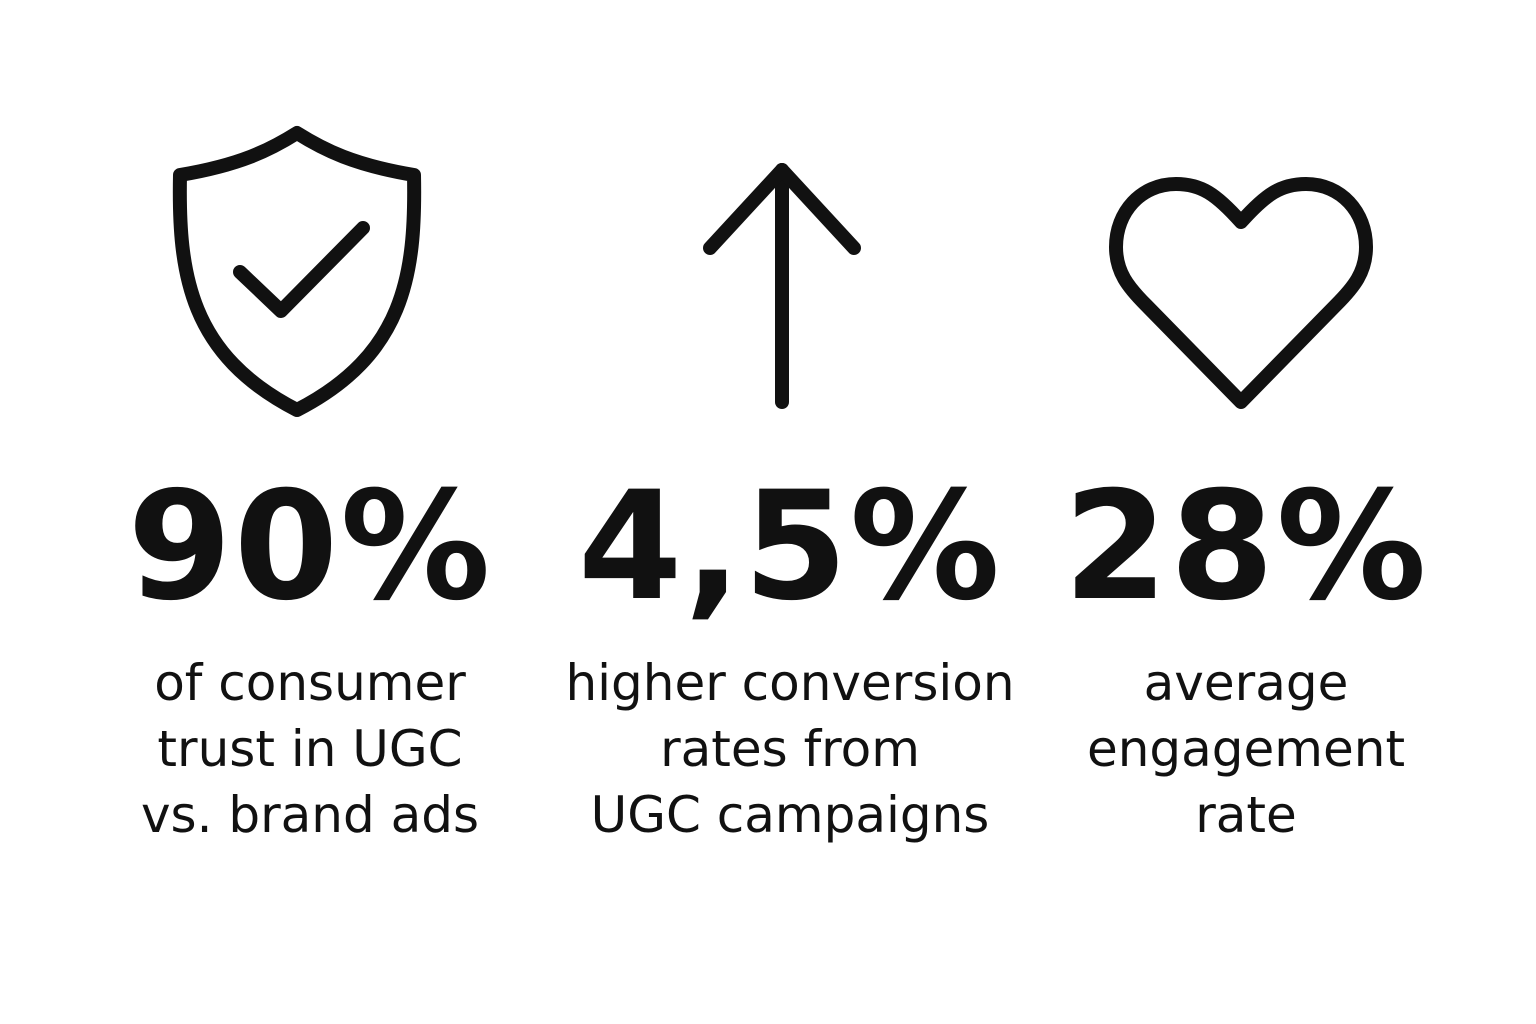 This screenshot has width=1536, height=1024. I want to click on stat-value: 4,5%, so click(789, 547).